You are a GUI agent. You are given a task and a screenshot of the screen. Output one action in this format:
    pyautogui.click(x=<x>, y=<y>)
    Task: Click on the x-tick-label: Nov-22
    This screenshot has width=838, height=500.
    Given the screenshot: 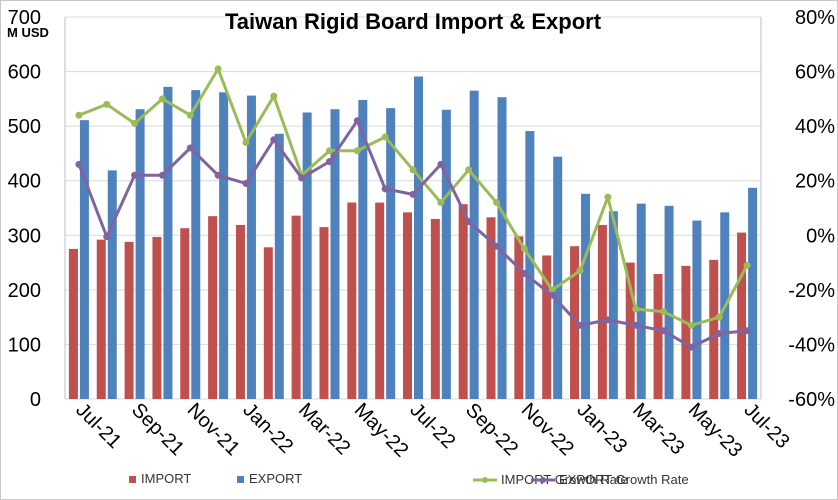 What is the action you would take?
    pyautogui.click(x=547, y=429)
    